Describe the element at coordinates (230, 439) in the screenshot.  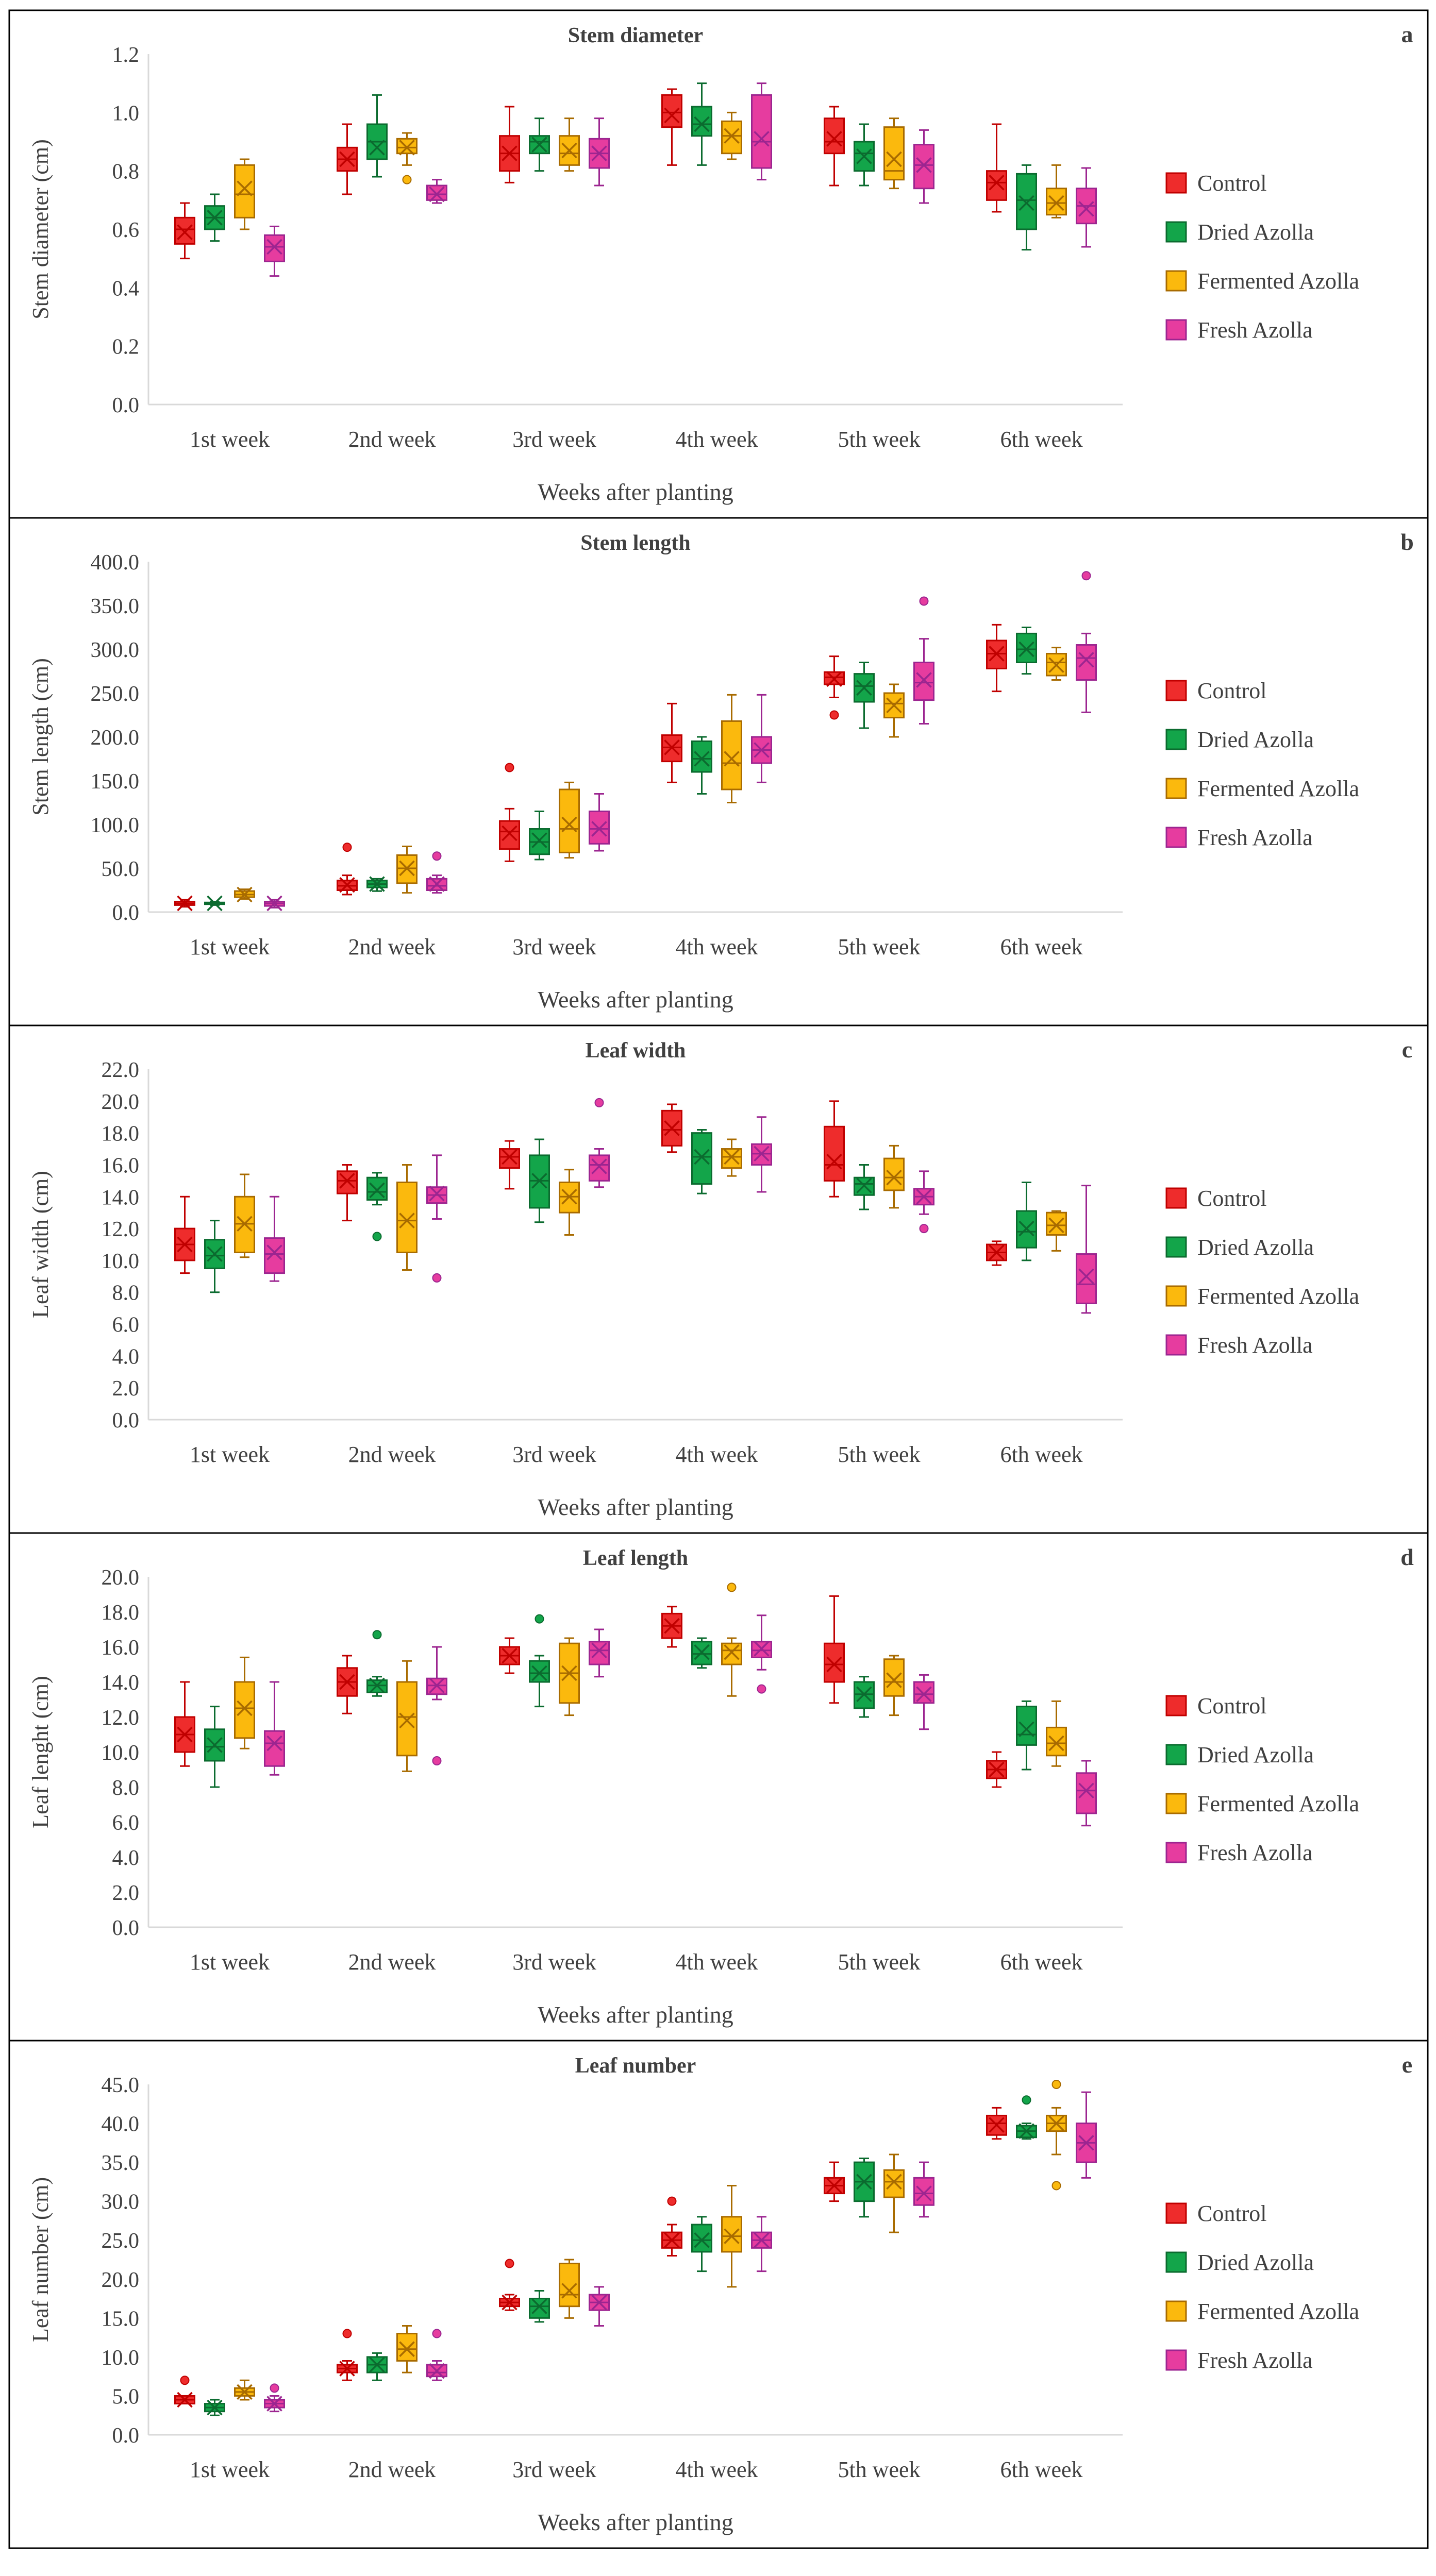
I see `x-tick-label: 1st week` at that location.